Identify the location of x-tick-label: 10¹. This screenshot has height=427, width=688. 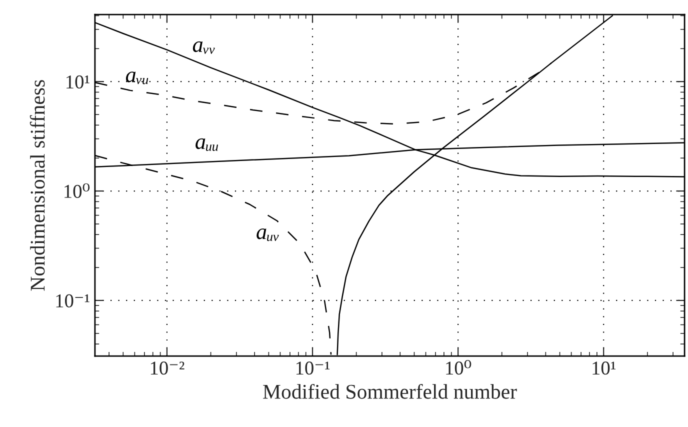
(604, 368).